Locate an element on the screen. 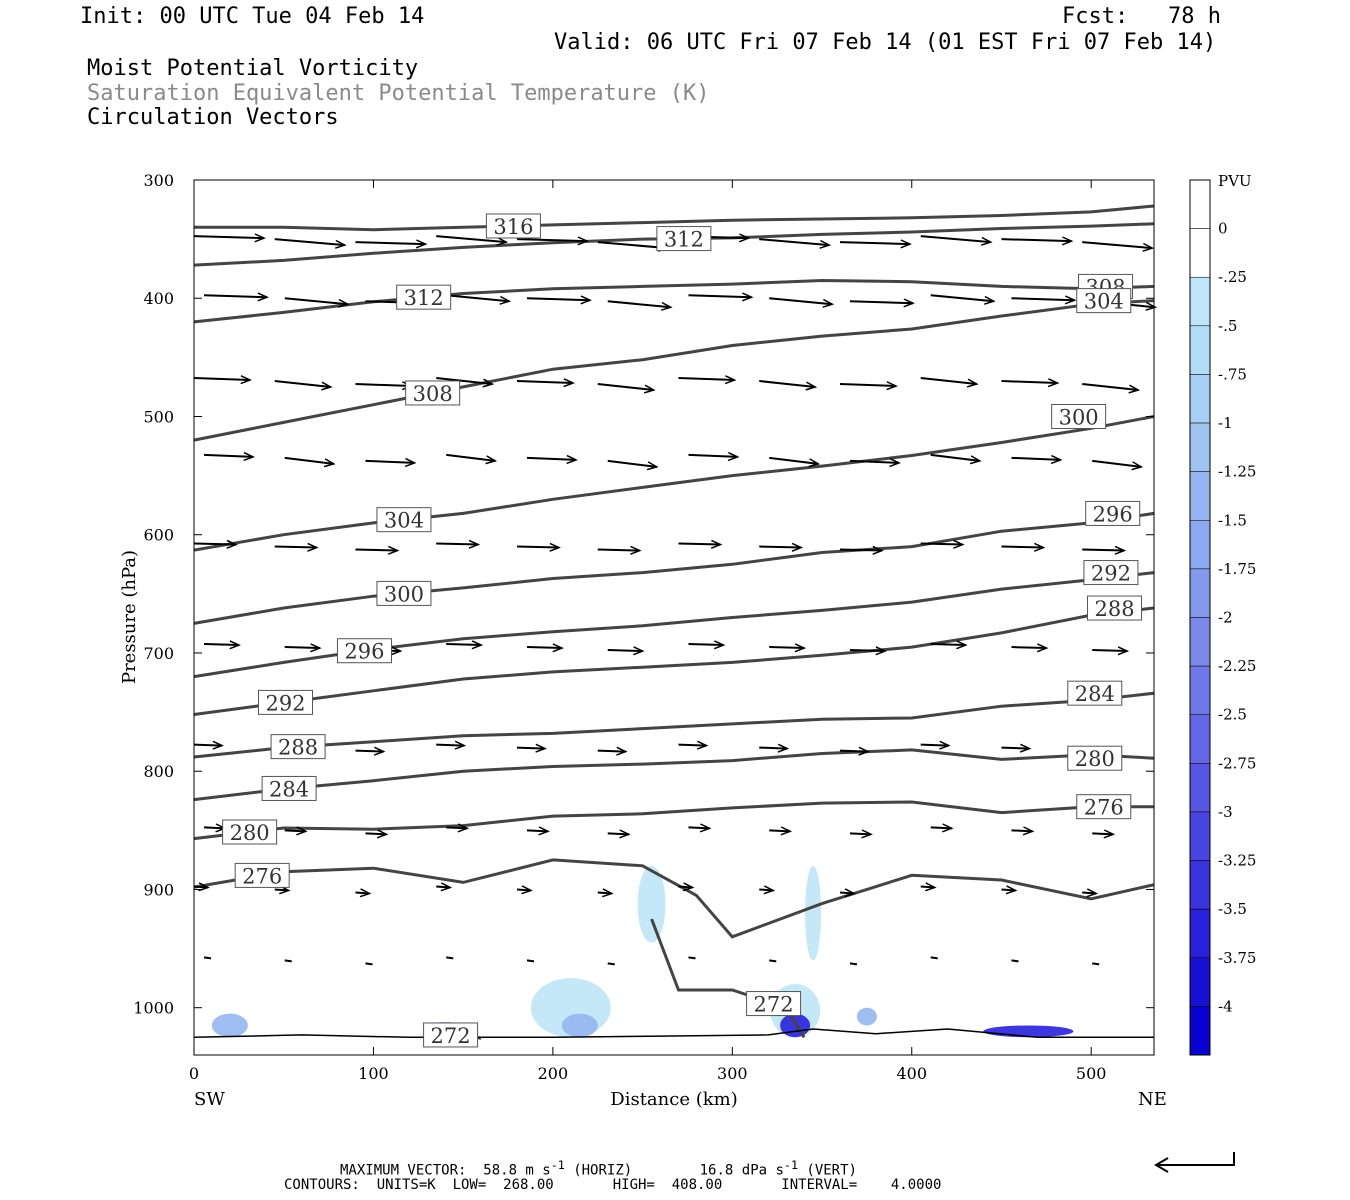  x-tick-label: 400 is located at coordinates (911, 1073).